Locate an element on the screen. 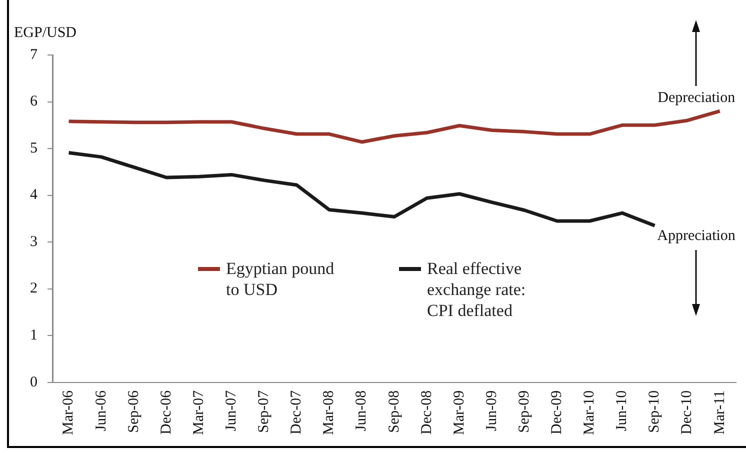  annotation: Depreciation is located at coordinates (697, 98).